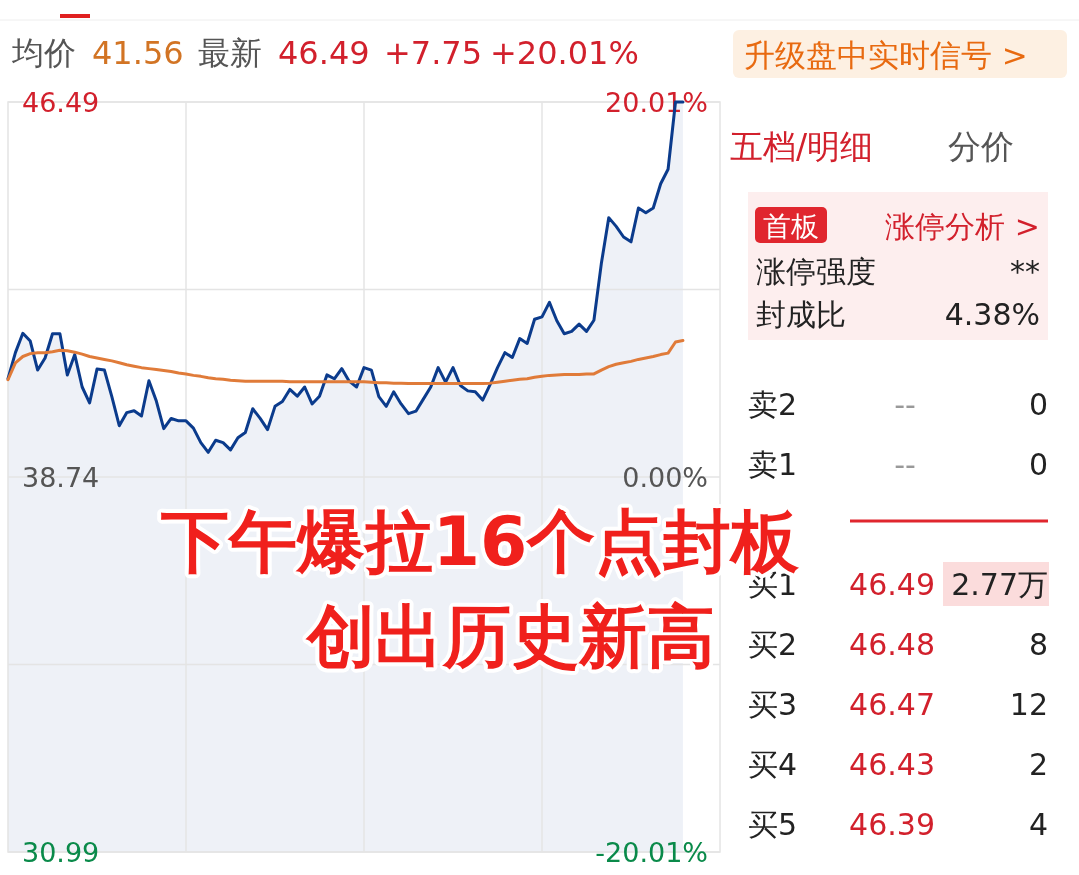  Describe the element at coordinates (230, 53) in the screenshot. I see `text: 最新` at that location.